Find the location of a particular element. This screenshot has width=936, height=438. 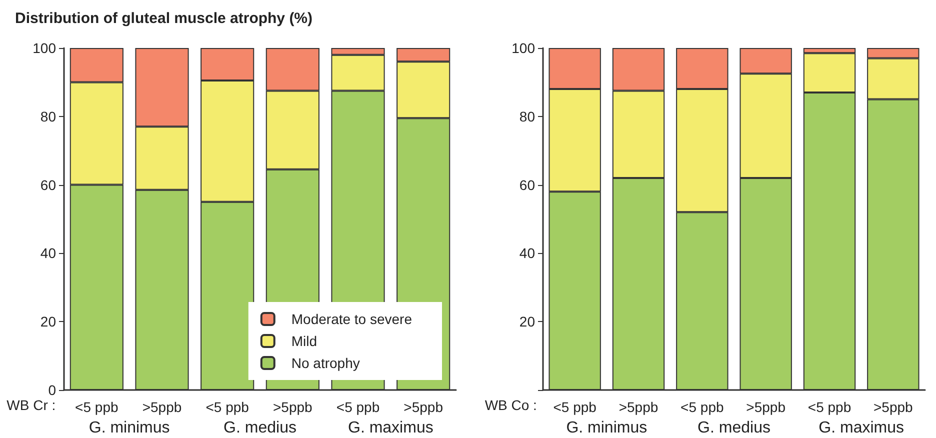

y-tick-label: 0 is located at coordinates (52, 390).